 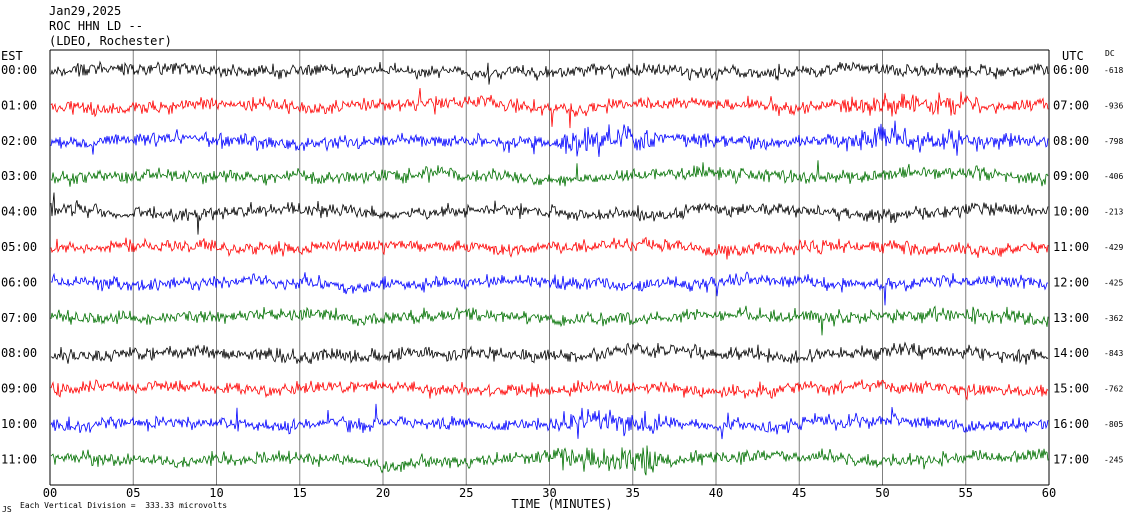 What do you see at coordinates (466, 493) in the screenshot?
I see `x-tick-label: 25` at bounding box center [466, 493].